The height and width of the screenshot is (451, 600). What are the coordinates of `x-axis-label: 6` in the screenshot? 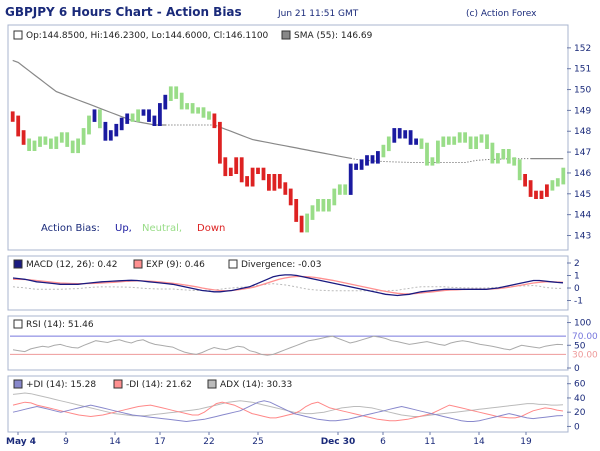 It's located at (383, 442).